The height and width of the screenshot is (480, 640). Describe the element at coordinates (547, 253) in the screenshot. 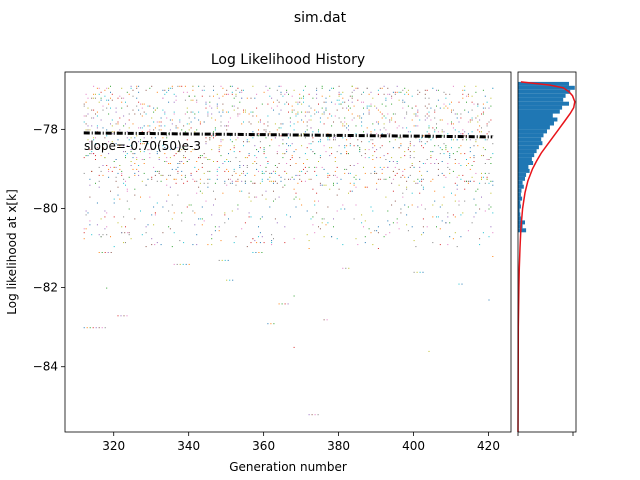

I see `histogram-plot-area` at that location.